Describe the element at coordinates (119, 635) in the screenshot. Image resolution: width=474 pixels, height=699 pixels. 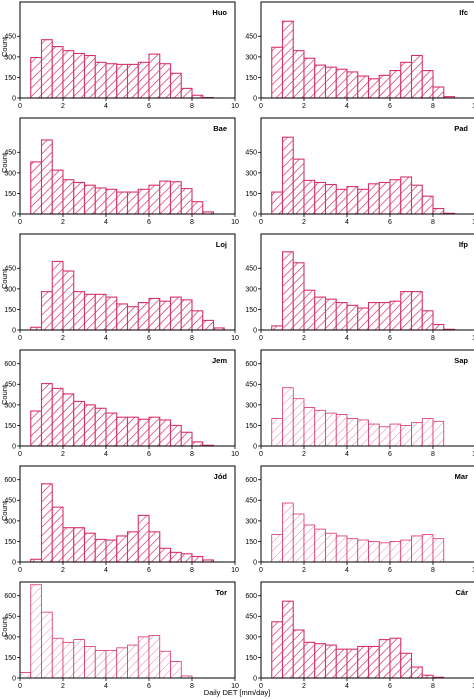
I see `panel-tor: 0 2 4 6 8 10 0 150 300 450 600 Tor Count` at that location.